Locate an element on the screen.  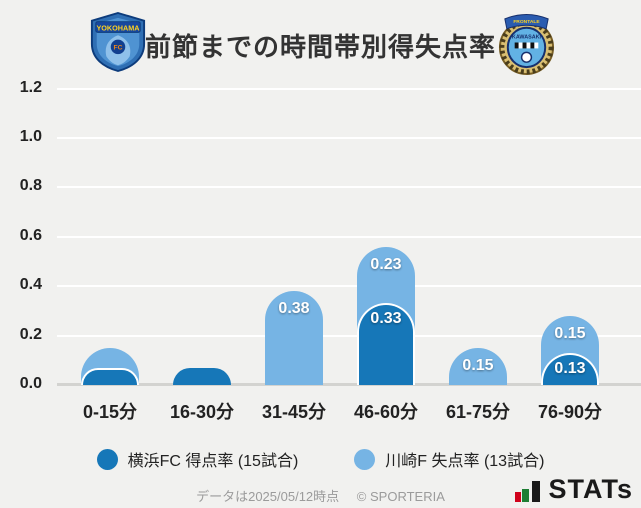
y-axis-tick-label: 0.0 is located at coordinates (30, 383).